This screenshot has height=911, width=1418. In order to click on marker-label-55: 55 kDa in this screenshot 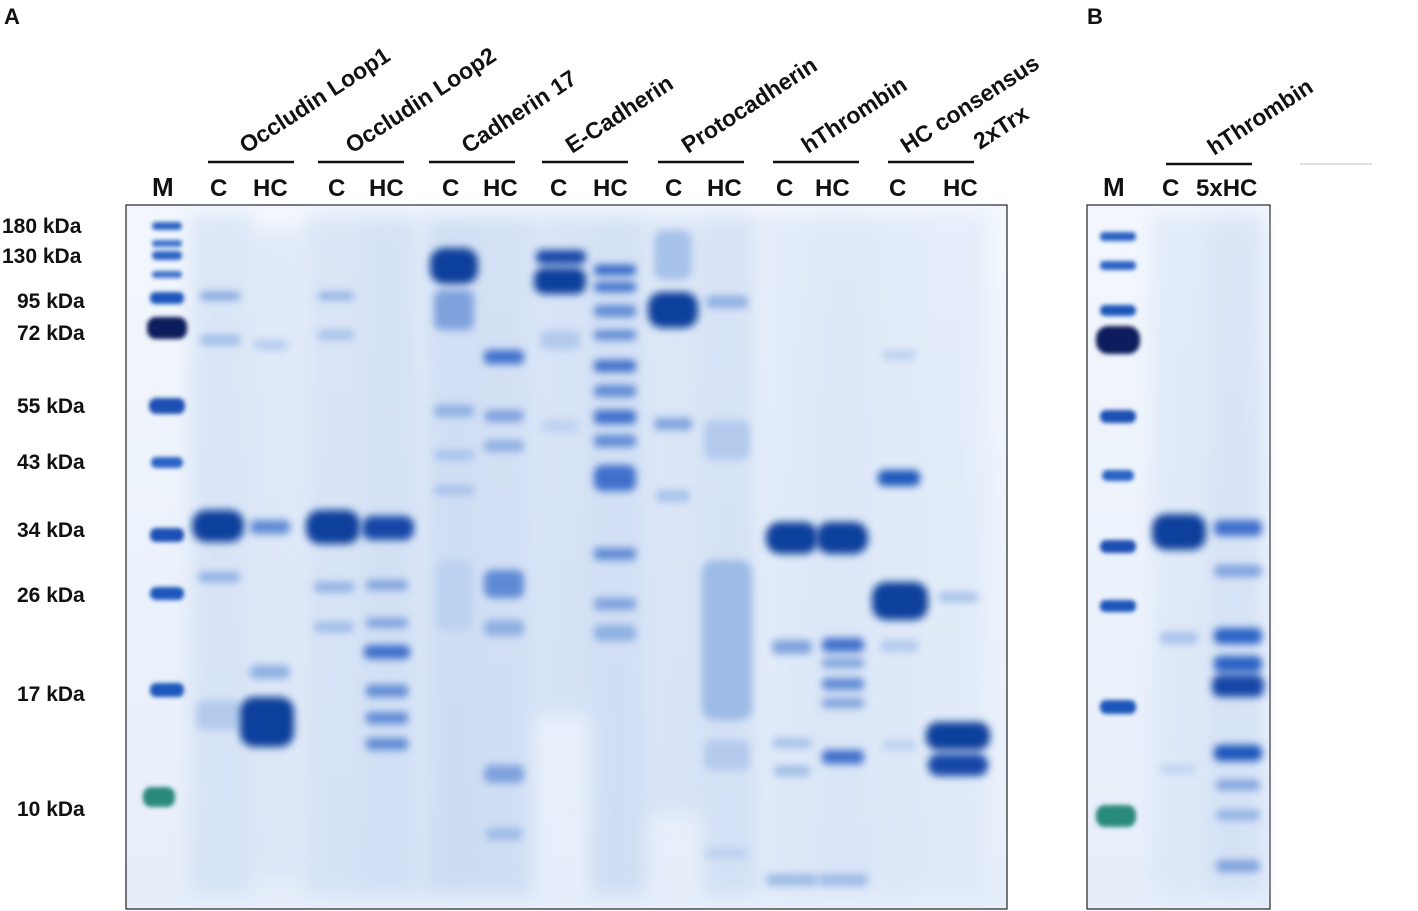, I will do `click(51, 406)`.